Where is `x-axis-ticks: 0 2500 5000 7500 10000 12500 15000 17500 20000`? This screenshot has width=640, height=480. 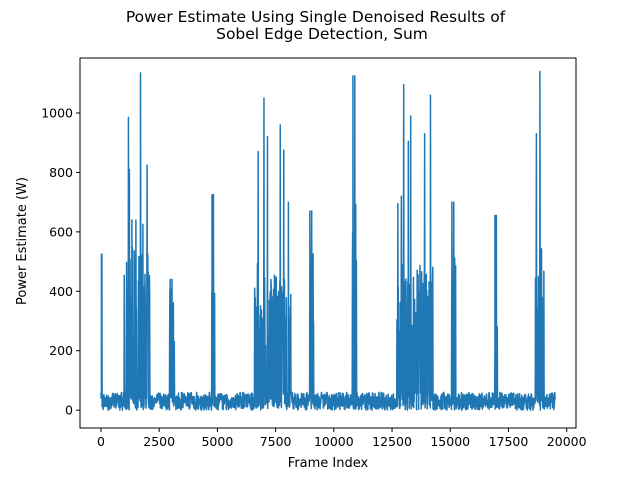
x-axis-ticks: 0 2500 5000 7500 10000 12500 15000 17500 20000 is located at coordinates (342, 438).